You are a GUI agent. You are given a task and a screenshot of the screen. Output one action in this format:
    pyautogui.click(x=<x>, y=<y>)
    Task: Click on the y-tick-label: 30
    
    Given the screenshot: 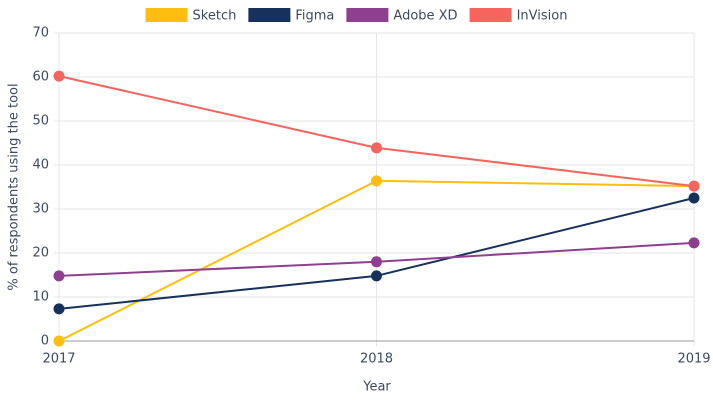 What is the action you would take?
    pyautogui.click(x=40, y=209)
    